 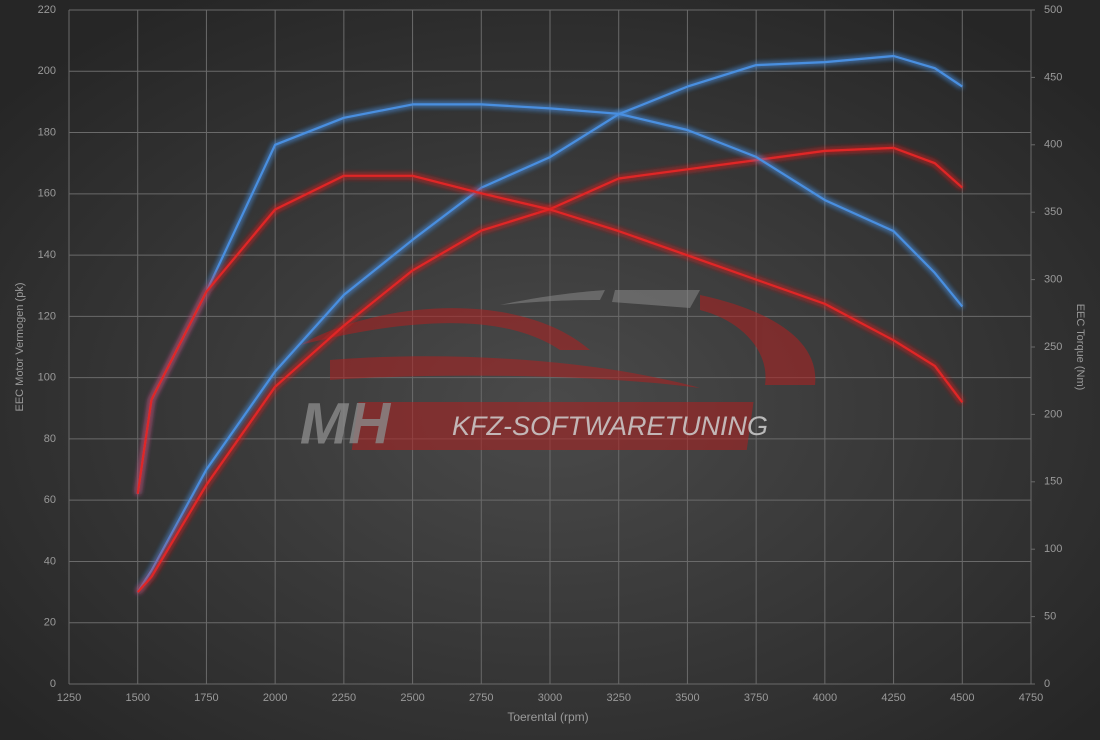 What do you see at coordinates (344, 698) in the screenshot?
I see `x-tick-label: 2250` at bounding box center [344, 698].